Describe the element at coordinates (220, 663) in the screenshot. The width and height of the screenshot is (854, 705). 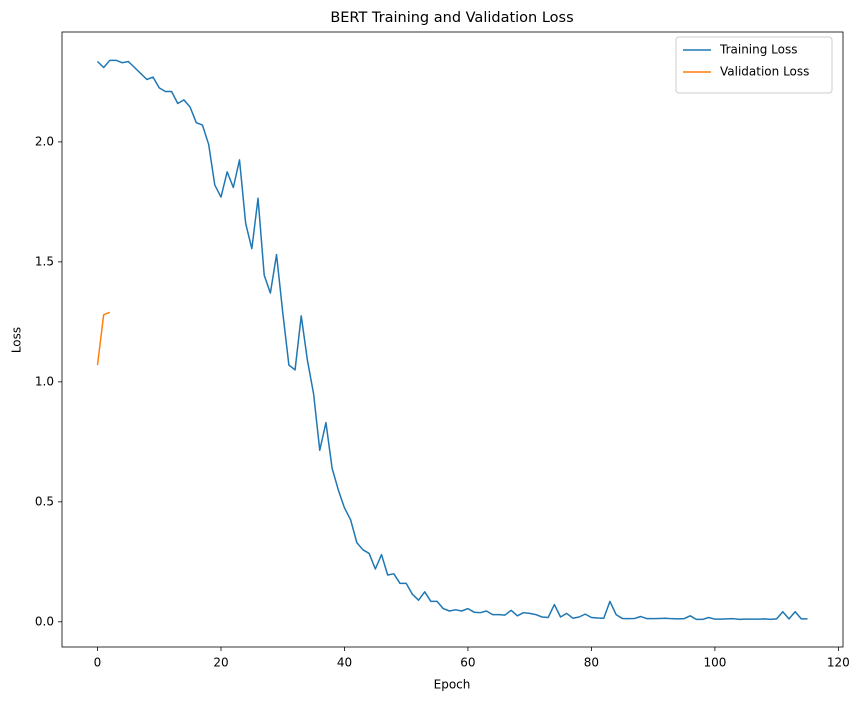
I see `x-tick-label: 20` at that location.